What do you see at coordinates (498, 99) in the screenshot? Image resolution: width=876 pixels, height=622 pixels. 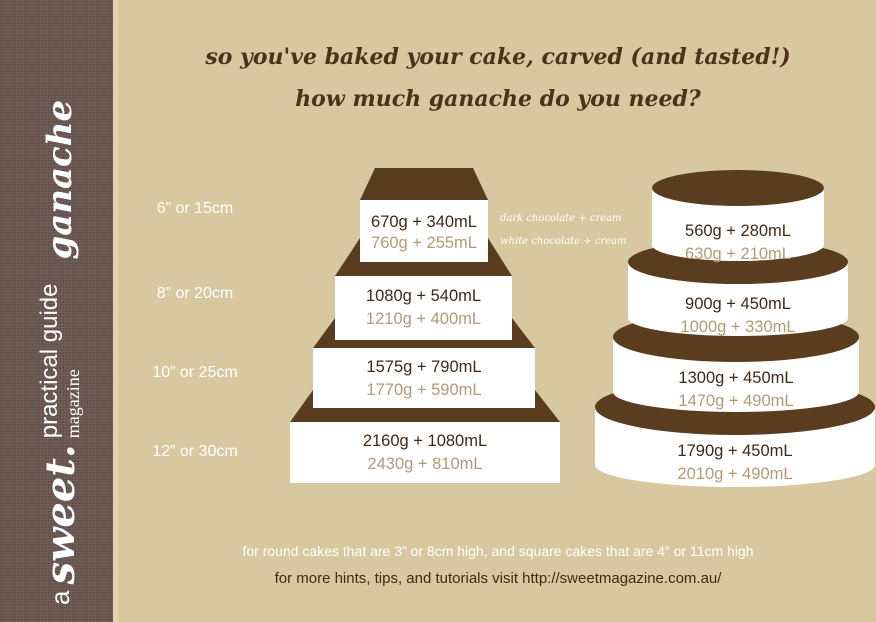 I see `title-line-2: how much ganache do you need?` at bounding box center [498, 99].